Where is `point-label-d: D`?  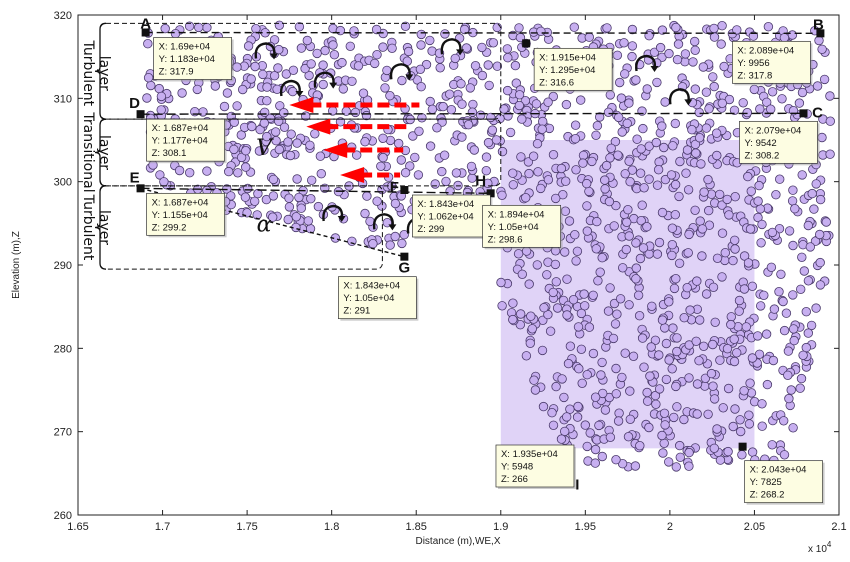
point-label-d: D is located at coordinates (134, 103).